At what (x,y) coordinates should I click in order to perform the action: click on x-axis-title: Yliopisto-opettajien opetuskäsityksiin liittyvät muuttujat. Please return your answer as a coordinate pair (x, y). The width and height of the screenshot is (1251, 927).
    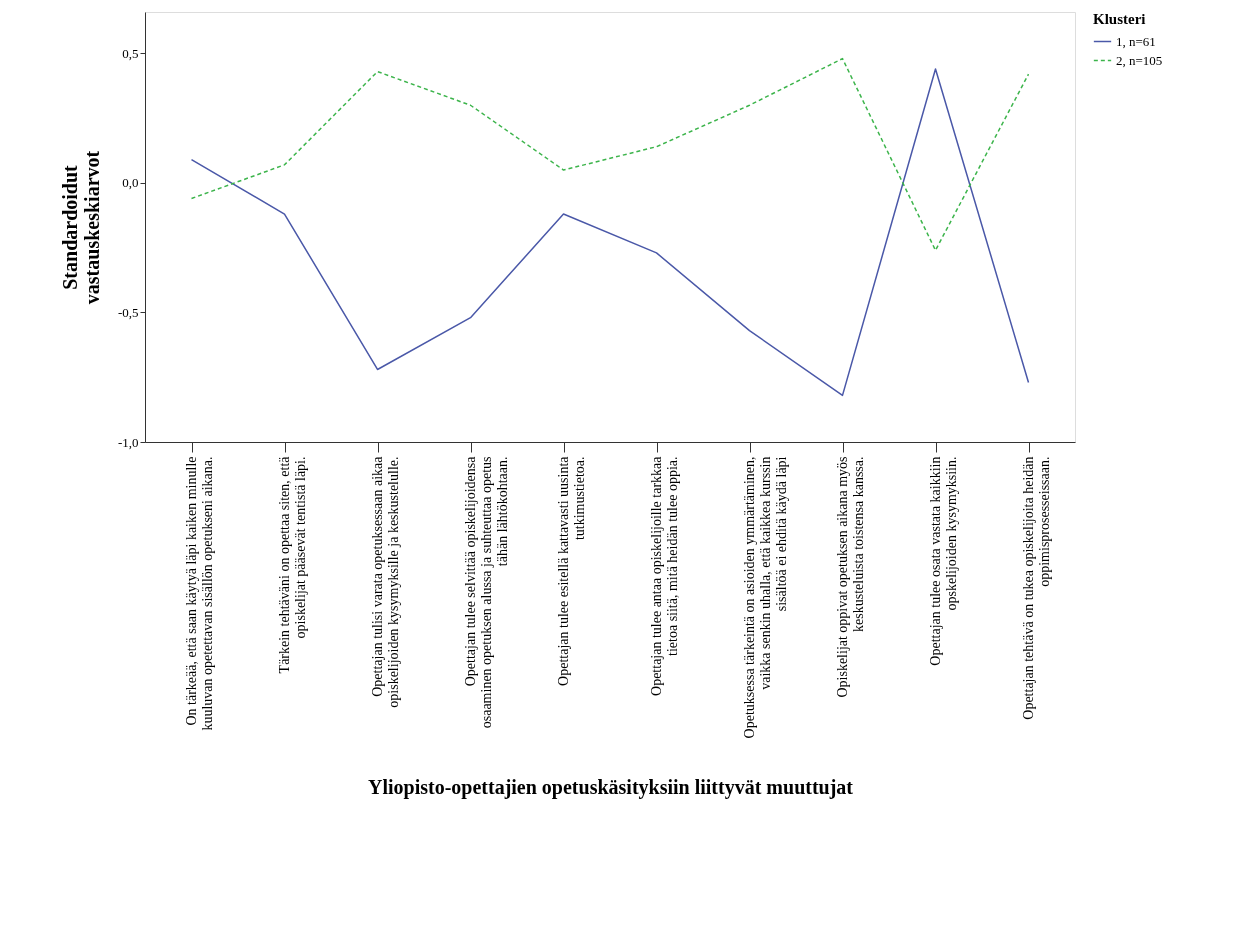
    Looking at the image, I should click on (610, 787).